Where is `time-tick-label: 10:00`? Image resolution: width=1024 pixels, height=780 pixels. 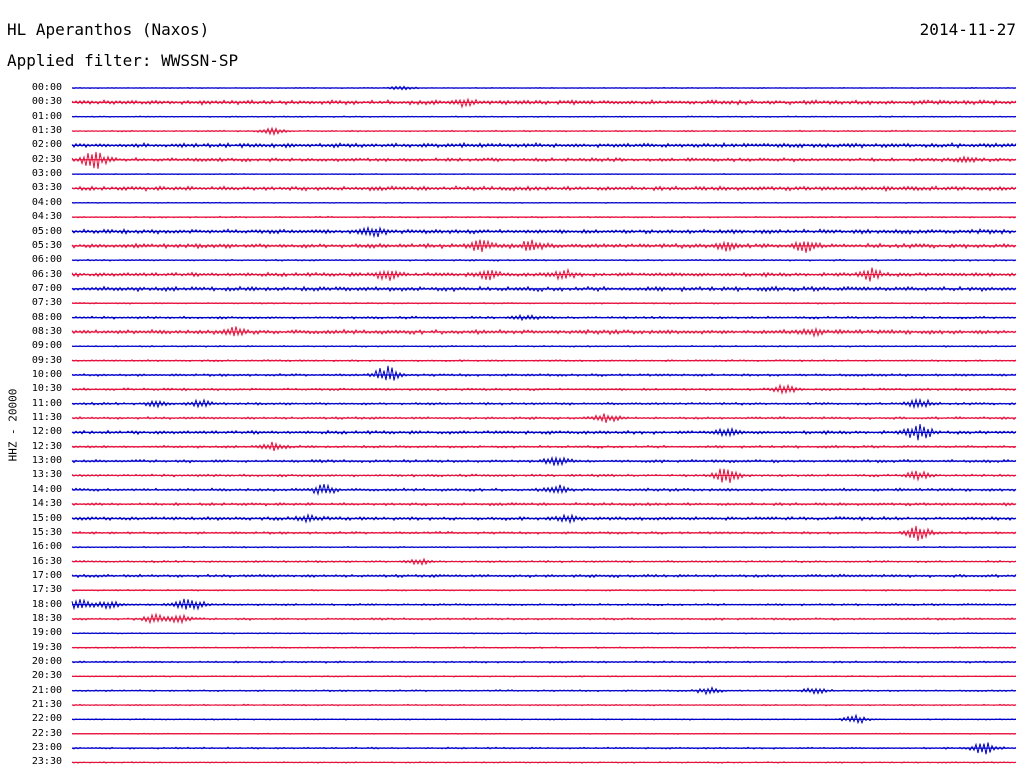 time-tick-label: 10:00 is located at coordinates (46, 374).